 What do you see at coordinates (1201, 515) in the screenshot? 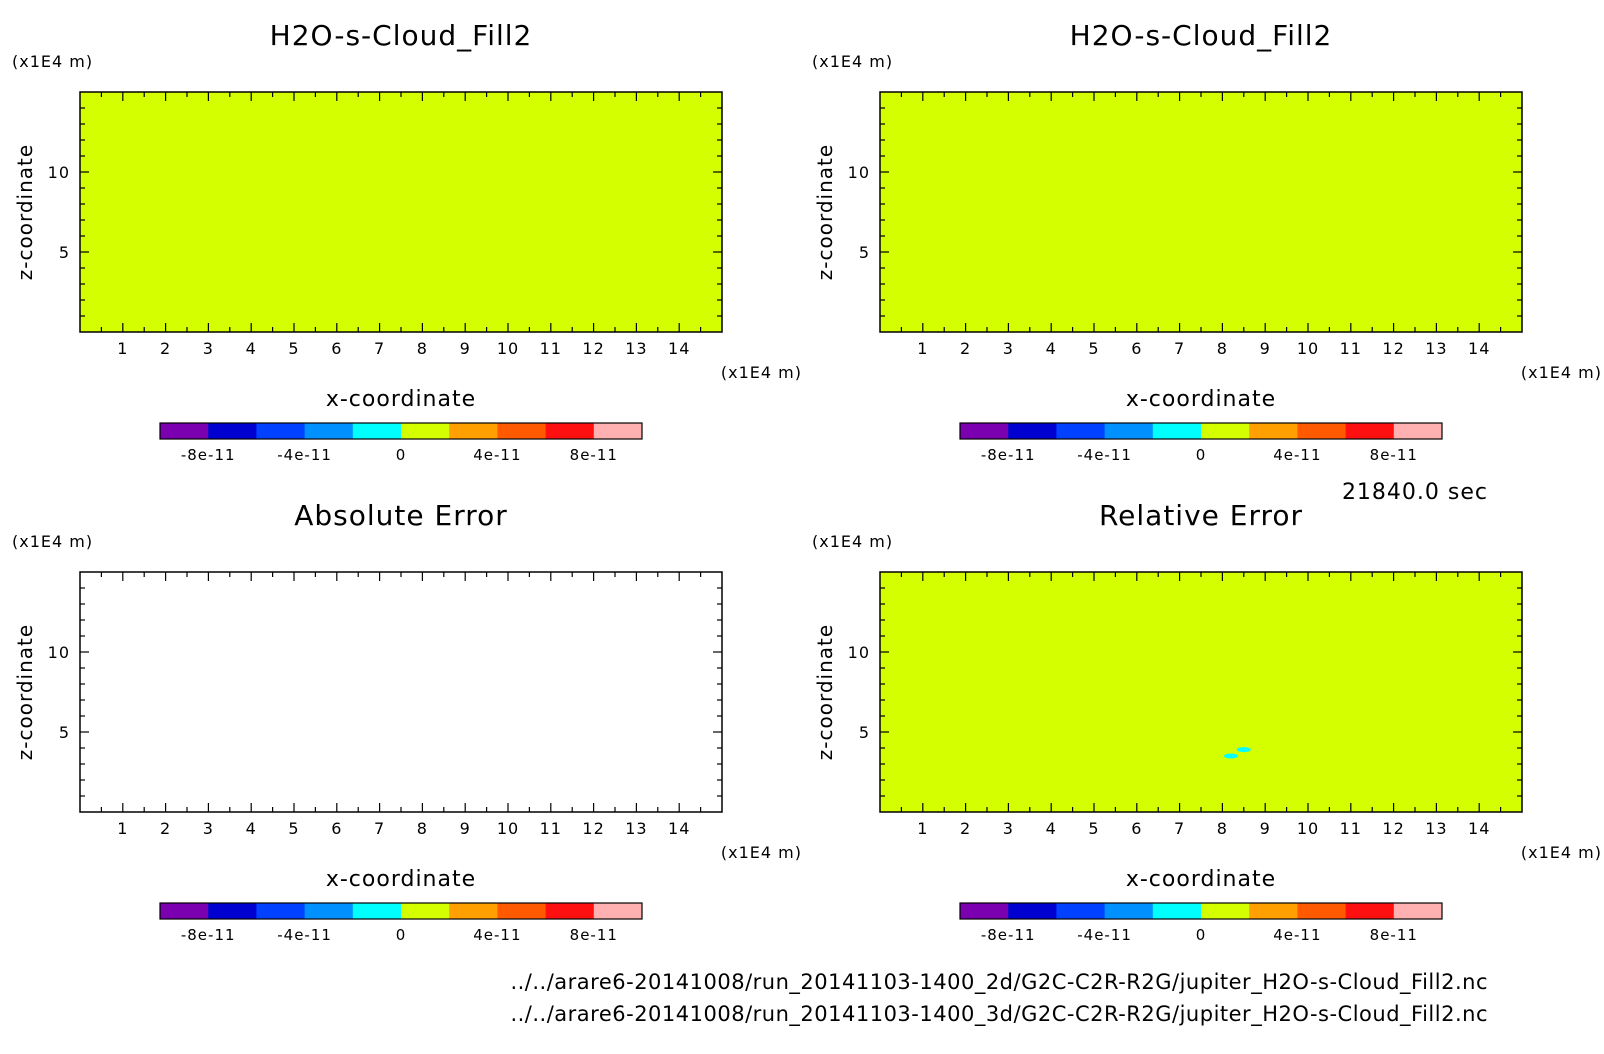
I see `chart-title: Relative Error` at bounding box center [1201, 515].